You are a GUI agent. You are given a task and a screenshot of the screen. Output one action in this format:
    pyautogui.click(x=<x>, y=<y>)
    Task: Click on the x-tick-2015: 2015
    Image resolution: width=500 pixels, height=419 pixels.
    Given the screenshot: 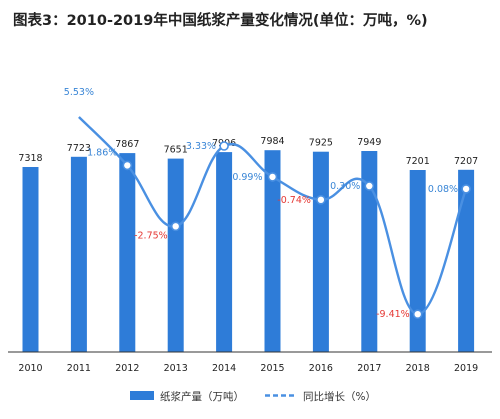 What is the action you would take?
    pyautogui.click(x=272, y=368)
    